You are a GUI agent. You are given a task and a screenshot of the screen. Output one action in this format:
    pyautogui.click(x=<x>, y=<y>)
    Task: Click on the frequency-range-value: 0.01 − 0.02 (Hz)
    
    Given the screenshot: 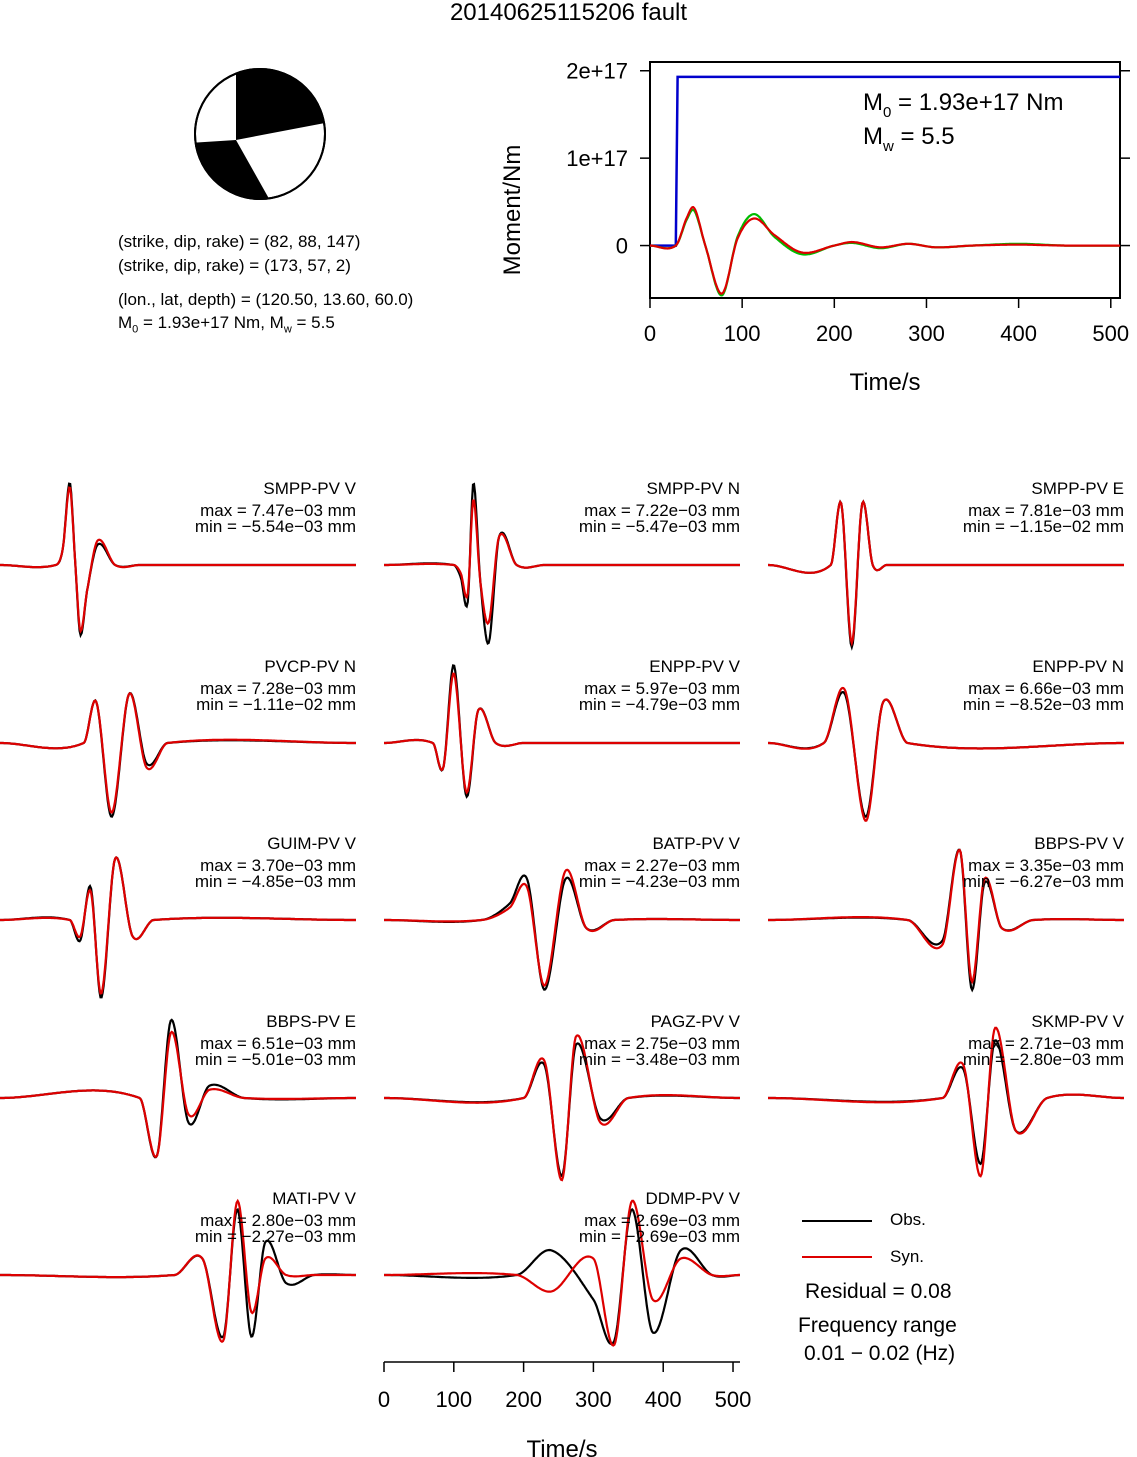 What is the action you would take?
    pyautogui.click(x=880, y=1353)
    